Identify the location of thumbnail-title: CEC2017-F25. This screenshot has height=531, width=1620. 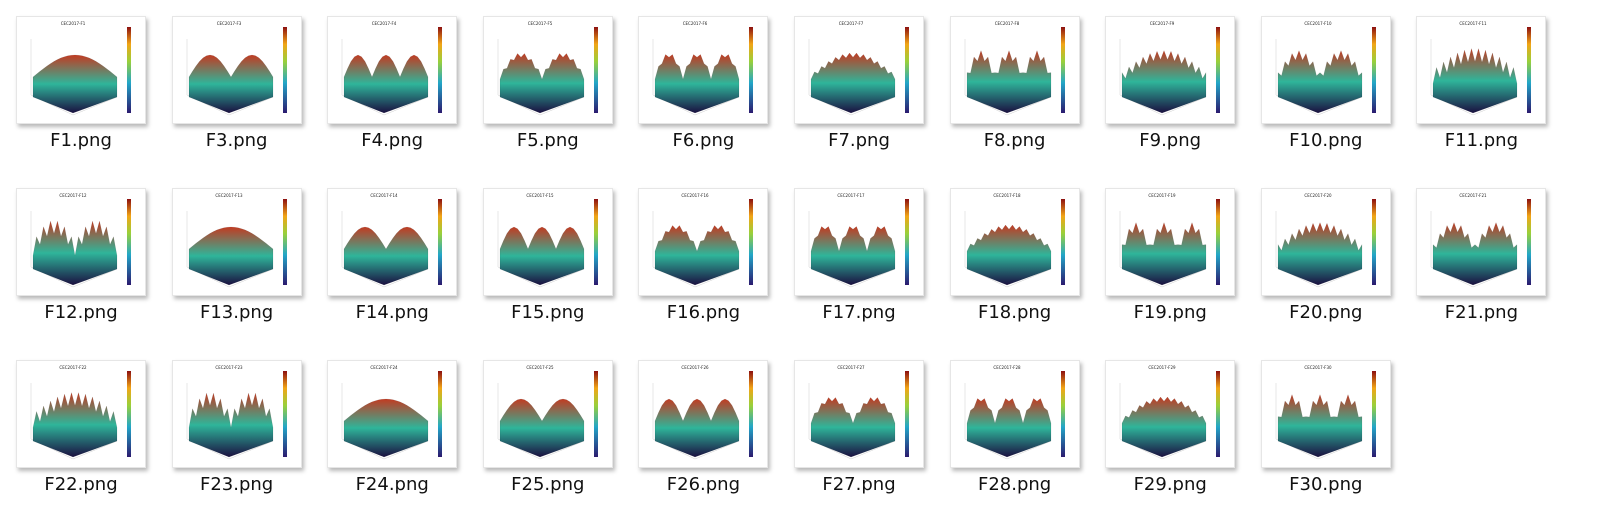
(540, 367).